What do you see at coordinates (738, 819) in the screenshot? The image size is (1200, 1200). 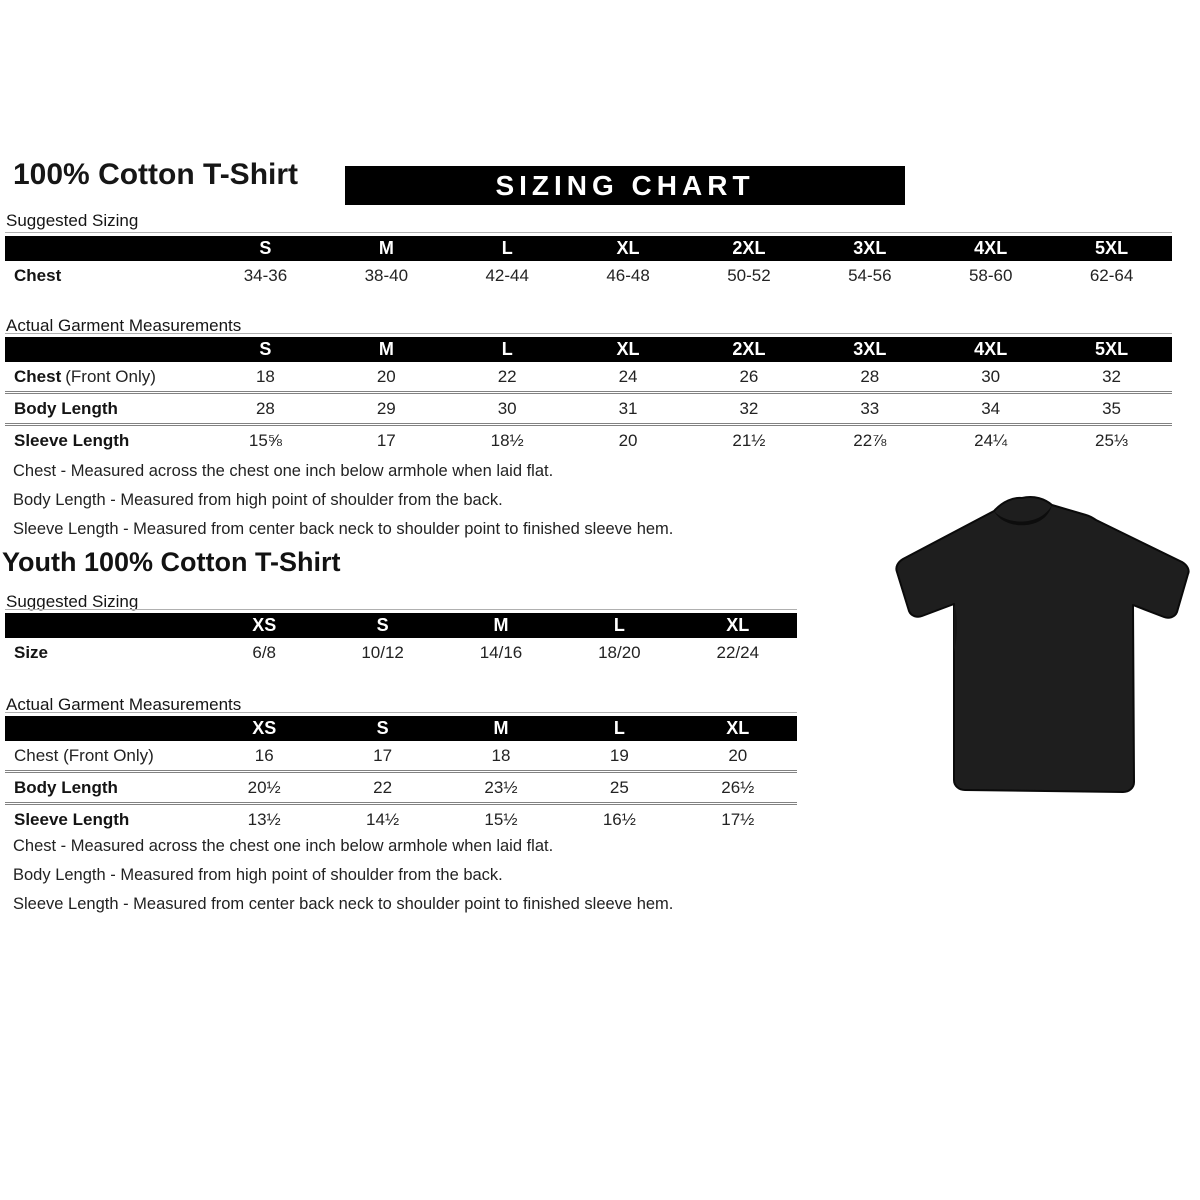 I see `table-cell: 17½` at bounding box center [738, 819].